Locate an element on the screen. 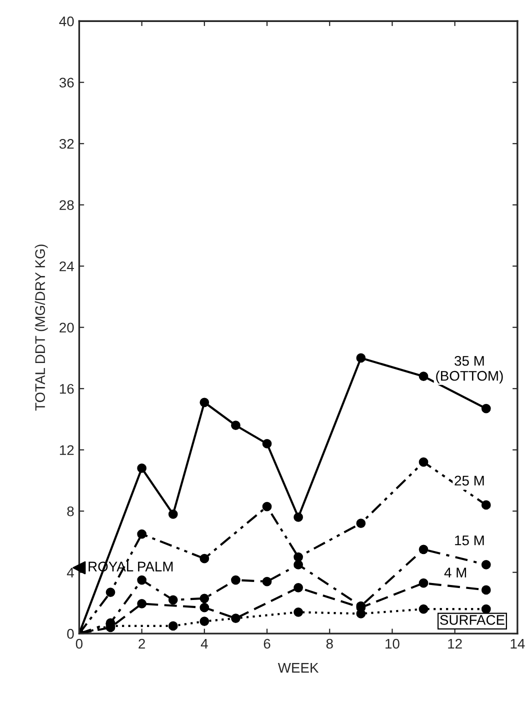 This screenshot has height=704, width=528. series-label: SURFACE is located at coordinates (472, 620).